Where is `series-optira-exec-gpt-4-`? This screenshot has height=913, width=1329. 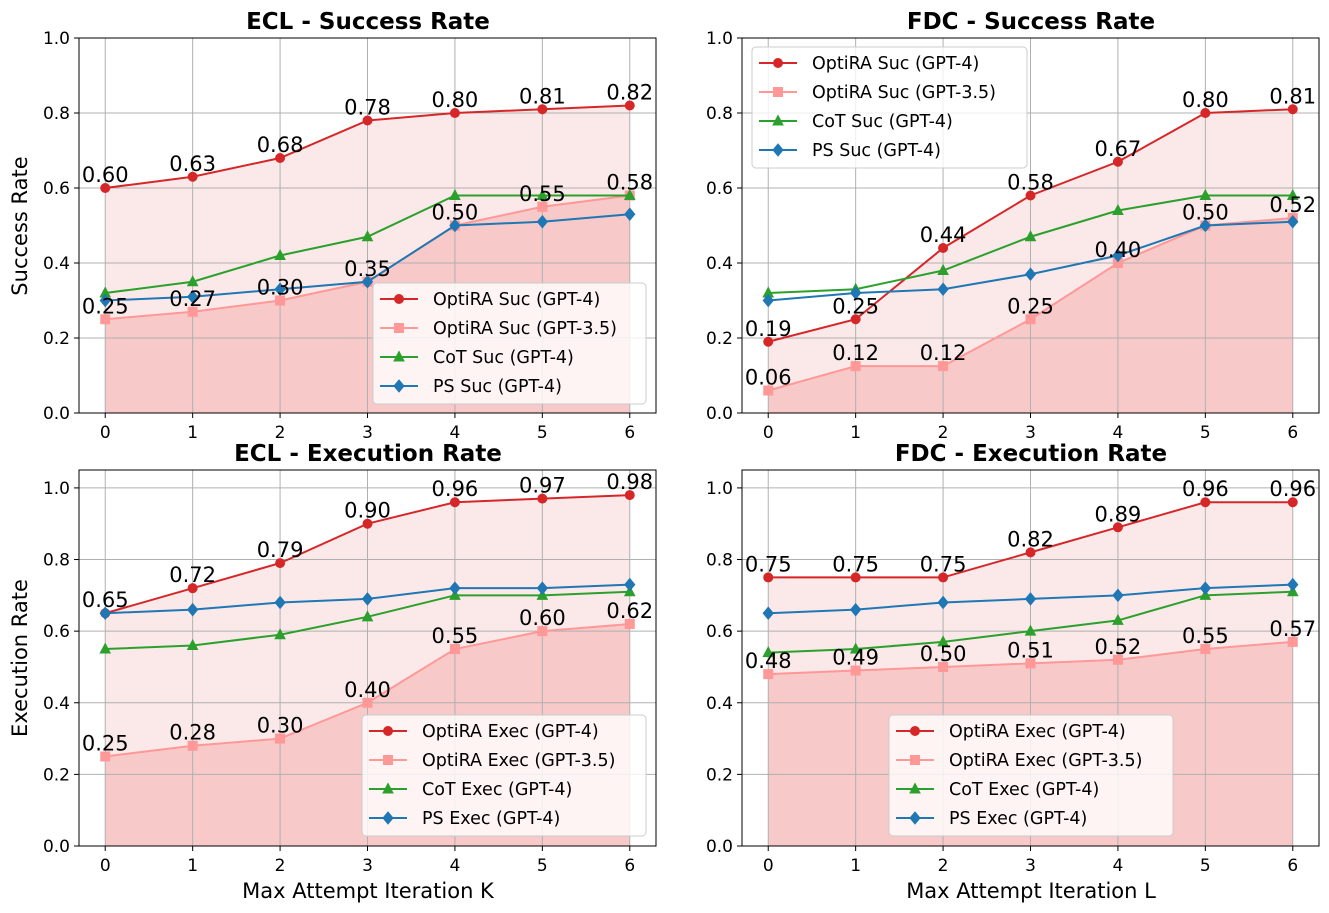
series-optira-exec-gpt-4- is located at coordinates (1030, 540).